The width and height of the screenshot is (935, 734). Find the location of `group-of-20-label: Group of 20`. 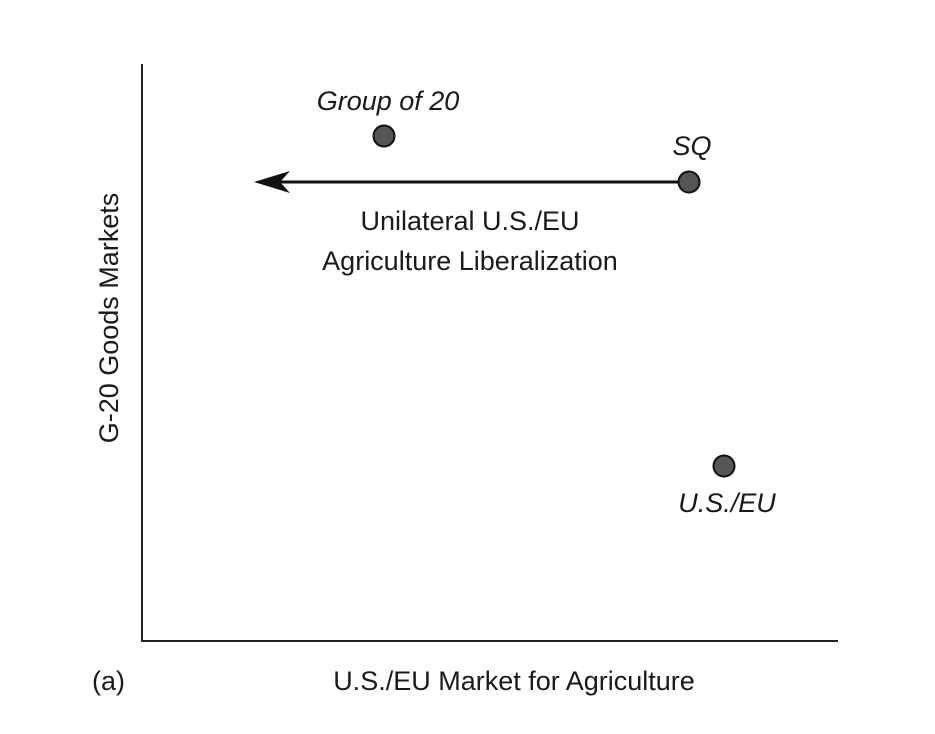

group-of-20-label: Group of 20 is located at coordinates (388, 101).